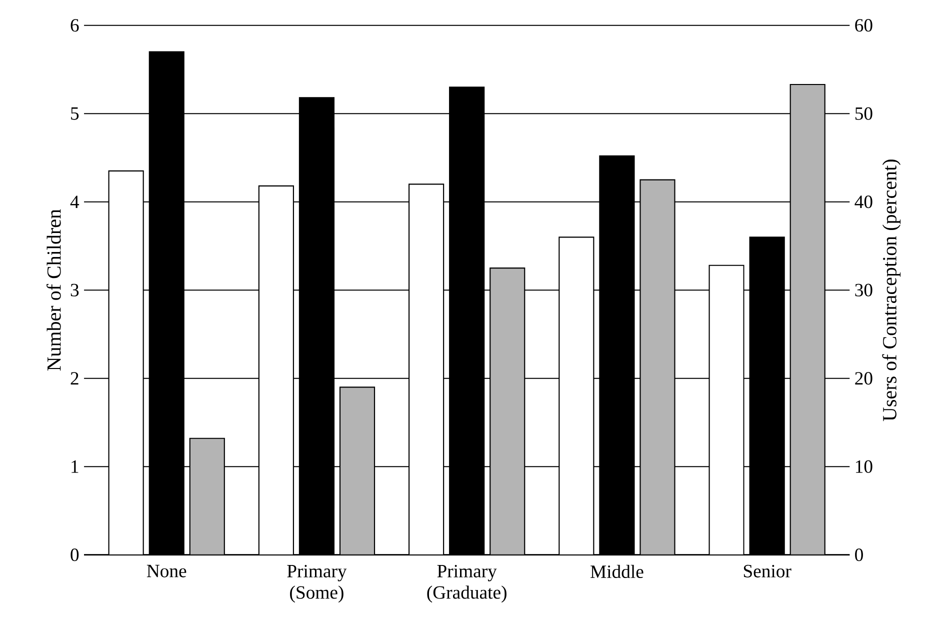  I want to click on y-tick-label: 0, so click(74, 555).